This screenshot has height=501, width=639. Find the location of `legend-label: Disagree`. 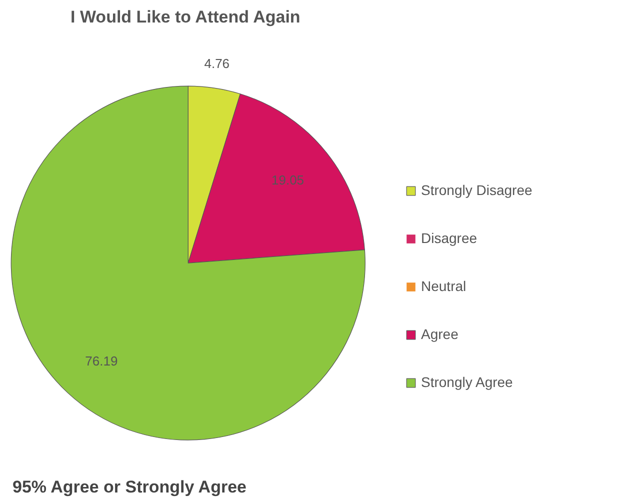

legend-label: Disagree is located at coordinates (449, 238).